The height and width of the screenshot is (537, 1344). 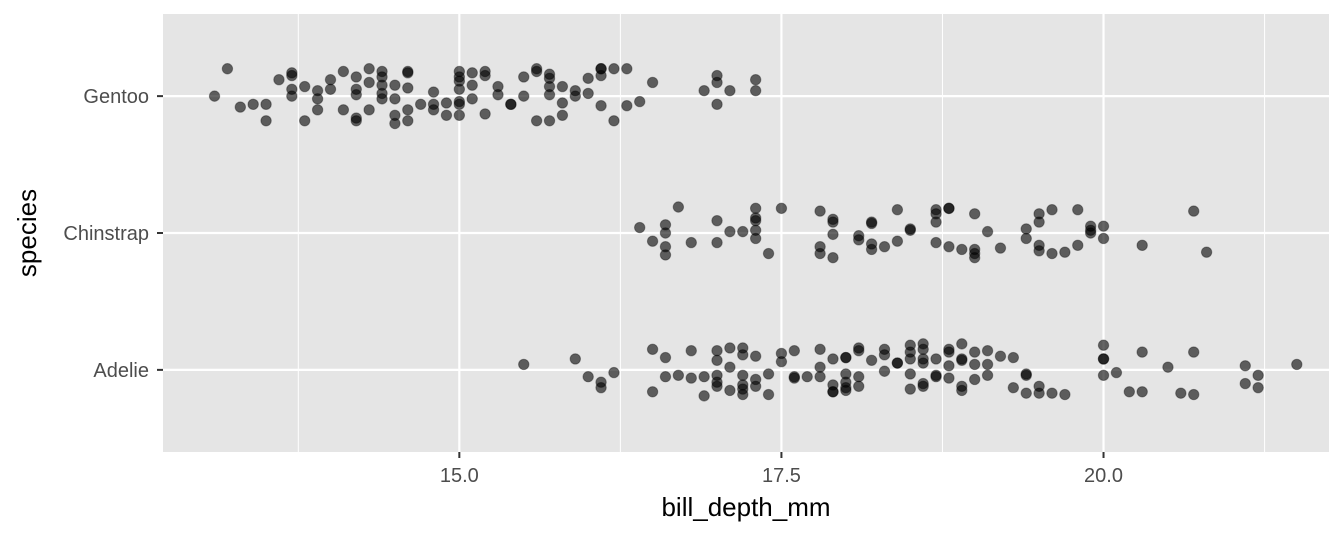 I want to click on x-axis-title: bill_depth_mm, so click(x=745, y=507).